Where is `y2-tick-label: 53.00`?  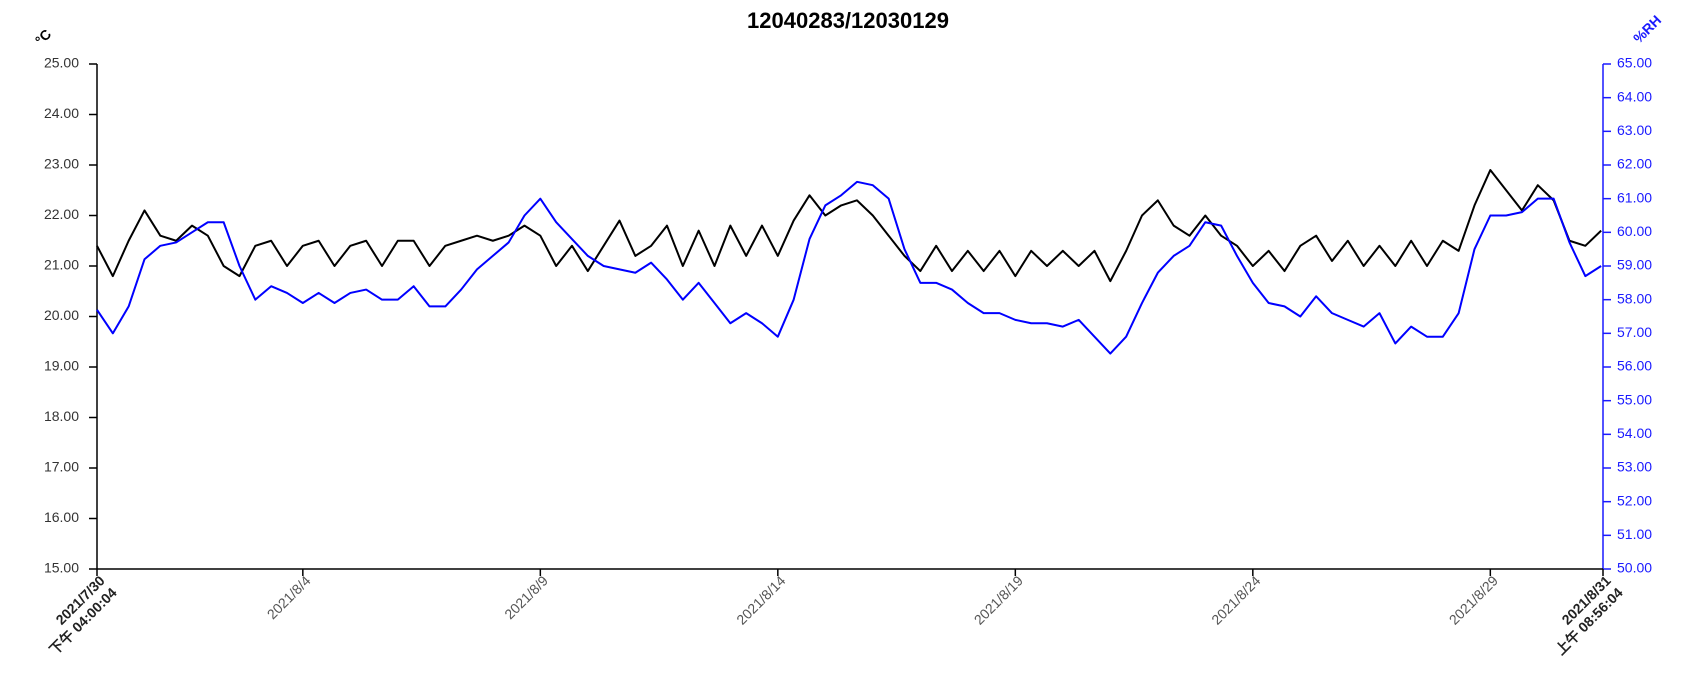
y2-tick-label: 53.00 is located at coordinates (1634, 467).